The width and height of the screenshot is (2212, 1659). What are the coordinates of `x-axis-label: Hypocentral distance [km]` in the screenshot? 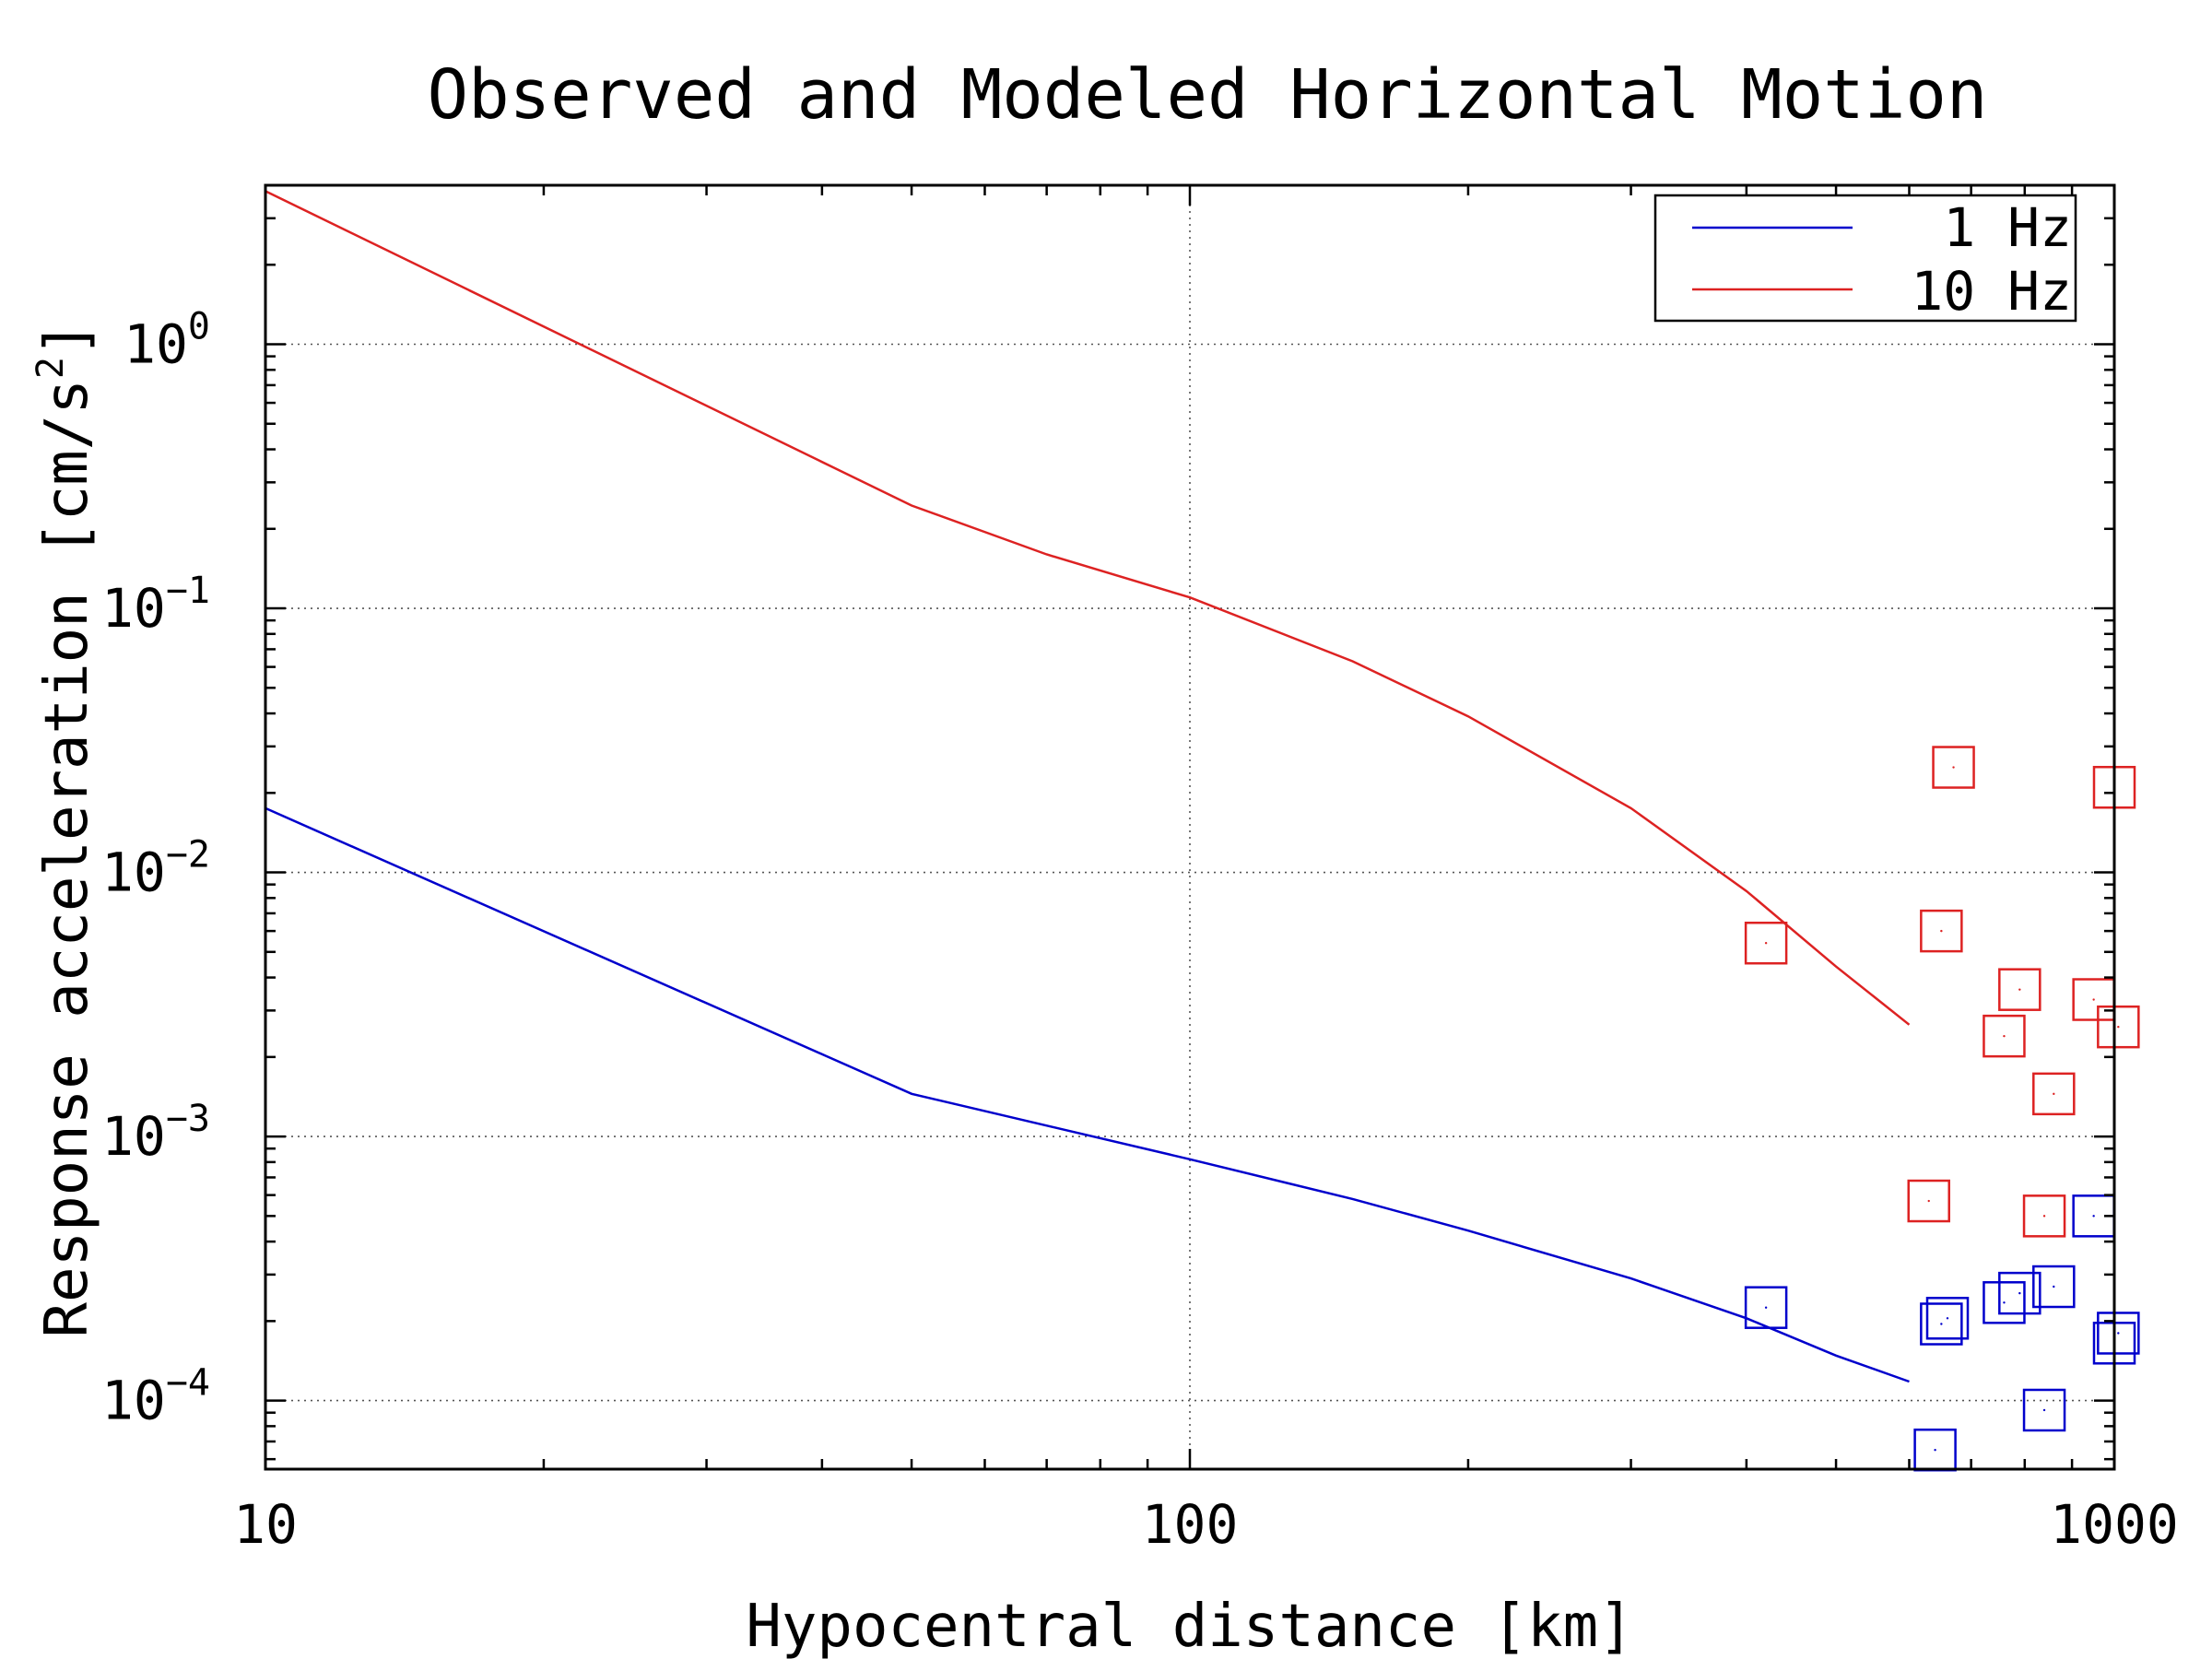 It's located at (1189, 1626).